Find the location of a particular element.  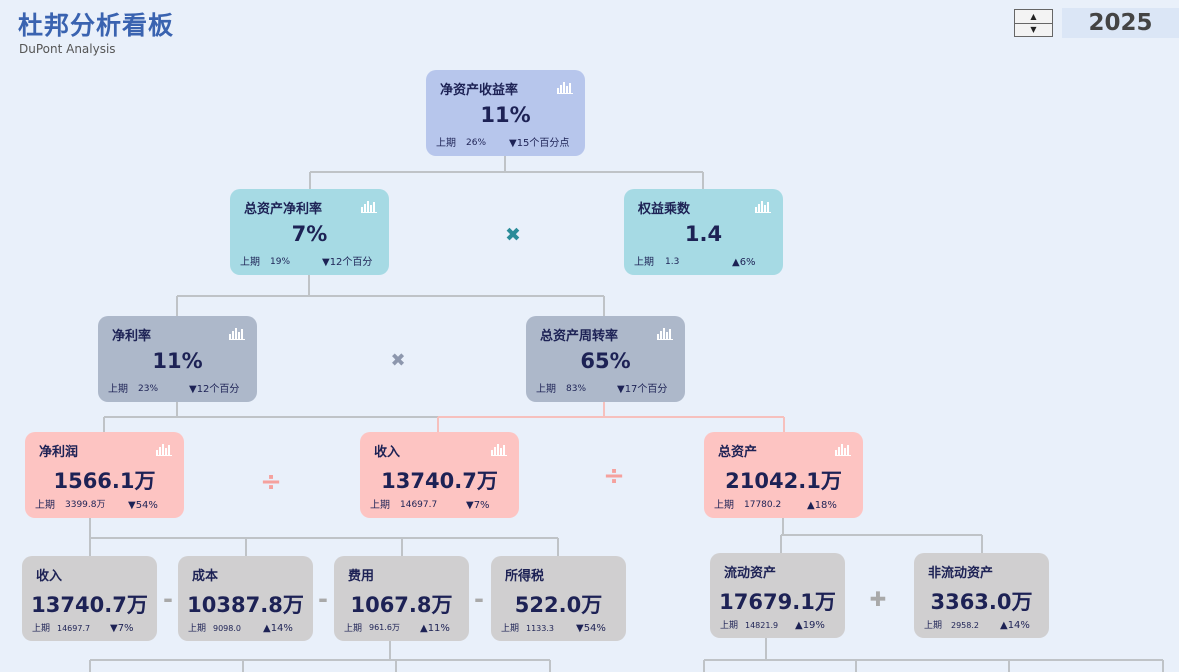

card-total-assets-value: 21042.1万 is located at coordinates (783, 481).